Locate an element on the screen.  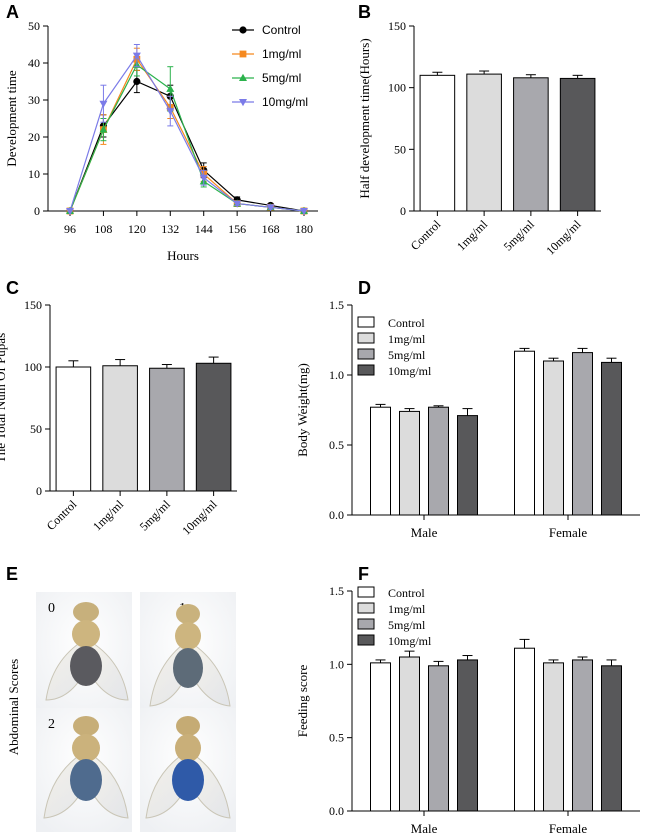
y-axis-label: Half development time(Hours) is located at coordinates (364, 118).